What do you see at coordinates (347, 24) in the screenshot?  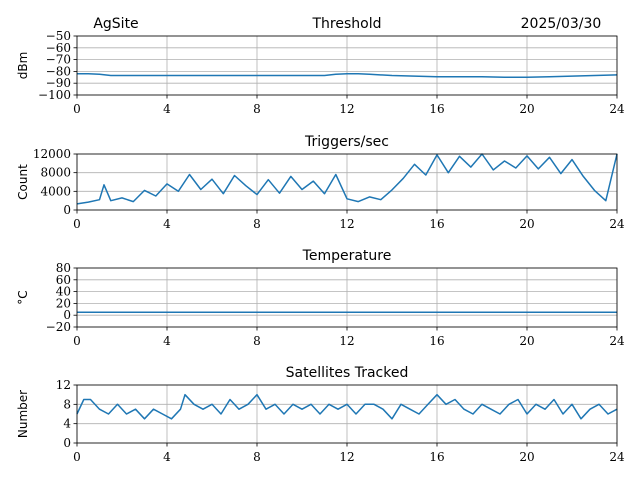 I see `panel-title: Threshold` at bounding box center [347, 24].